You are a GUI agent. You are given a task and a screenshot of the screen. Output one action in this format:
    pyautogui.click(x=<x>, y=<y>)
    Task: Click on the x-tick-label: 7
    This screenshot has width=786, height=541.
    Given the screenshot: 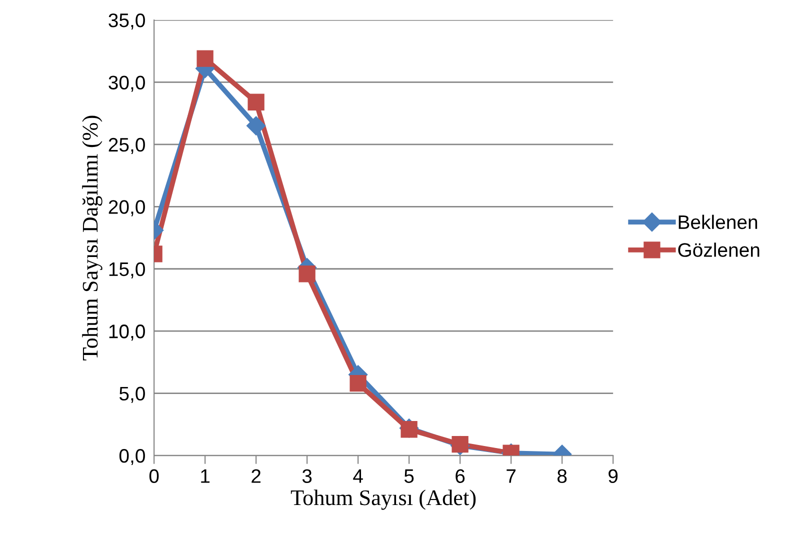 What is the action you would take?
    pyautogui.click(x=511, y=476)
    